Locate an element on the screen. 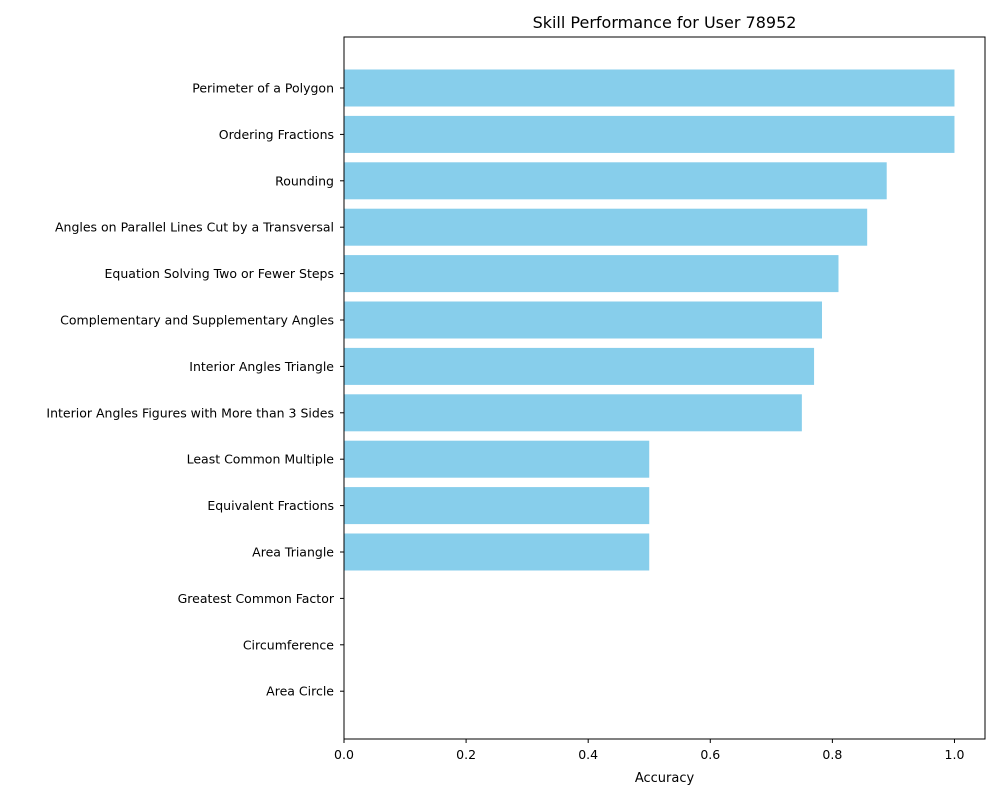  x-tick-label-5: 1.0 is located at coordinates (955, 754).